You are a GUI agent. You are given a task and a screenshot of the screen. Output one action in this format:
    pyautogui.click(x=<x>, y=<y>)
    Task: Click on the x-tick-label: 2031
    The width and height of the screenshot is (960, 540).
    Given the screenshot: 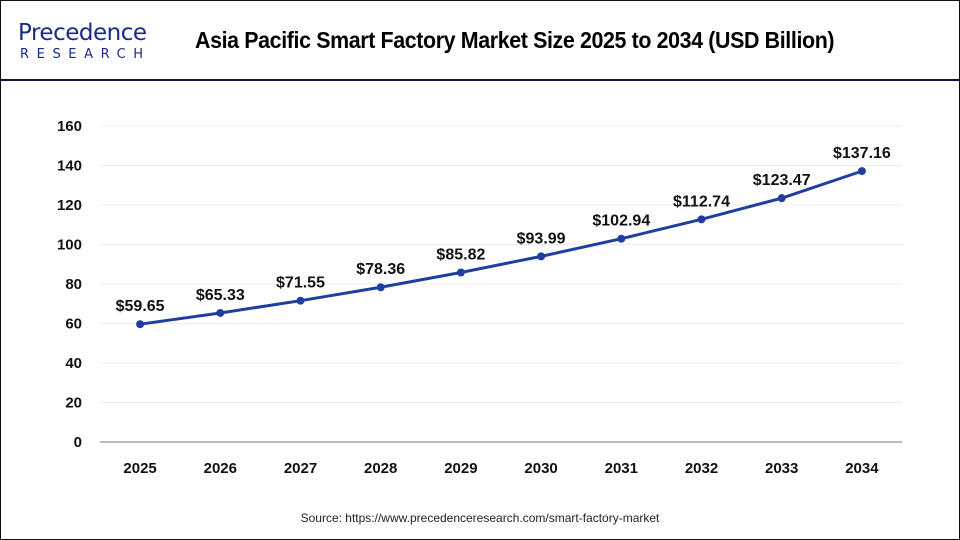 What is the action you would take?
    pyautogui.click(x=621, y=468)
    